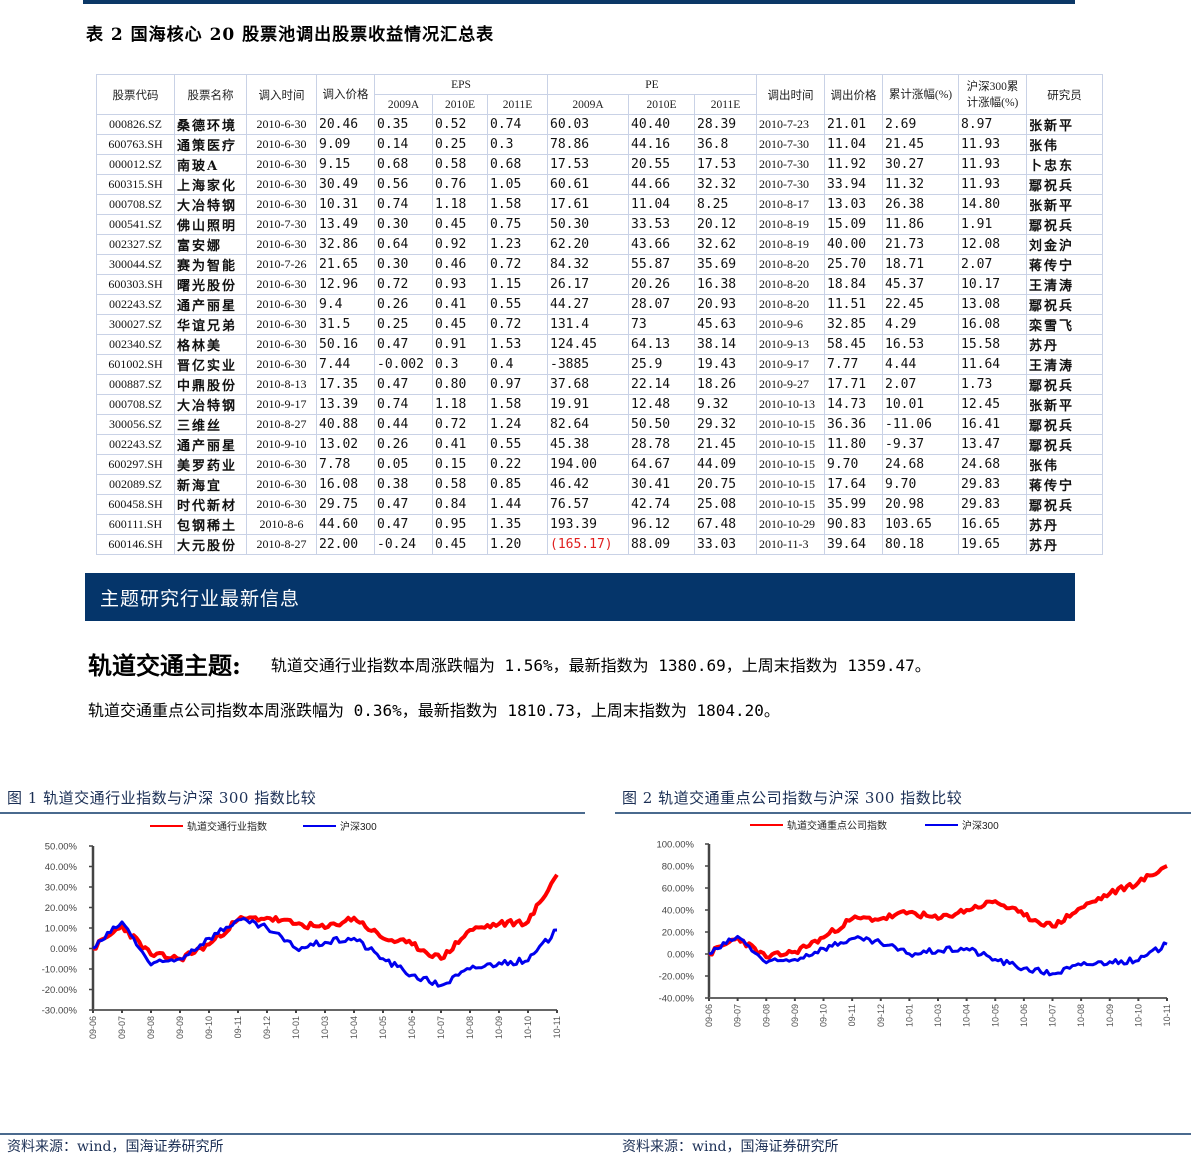  I want to click on cell-analyst: 苏丹, so click(1064, 544).